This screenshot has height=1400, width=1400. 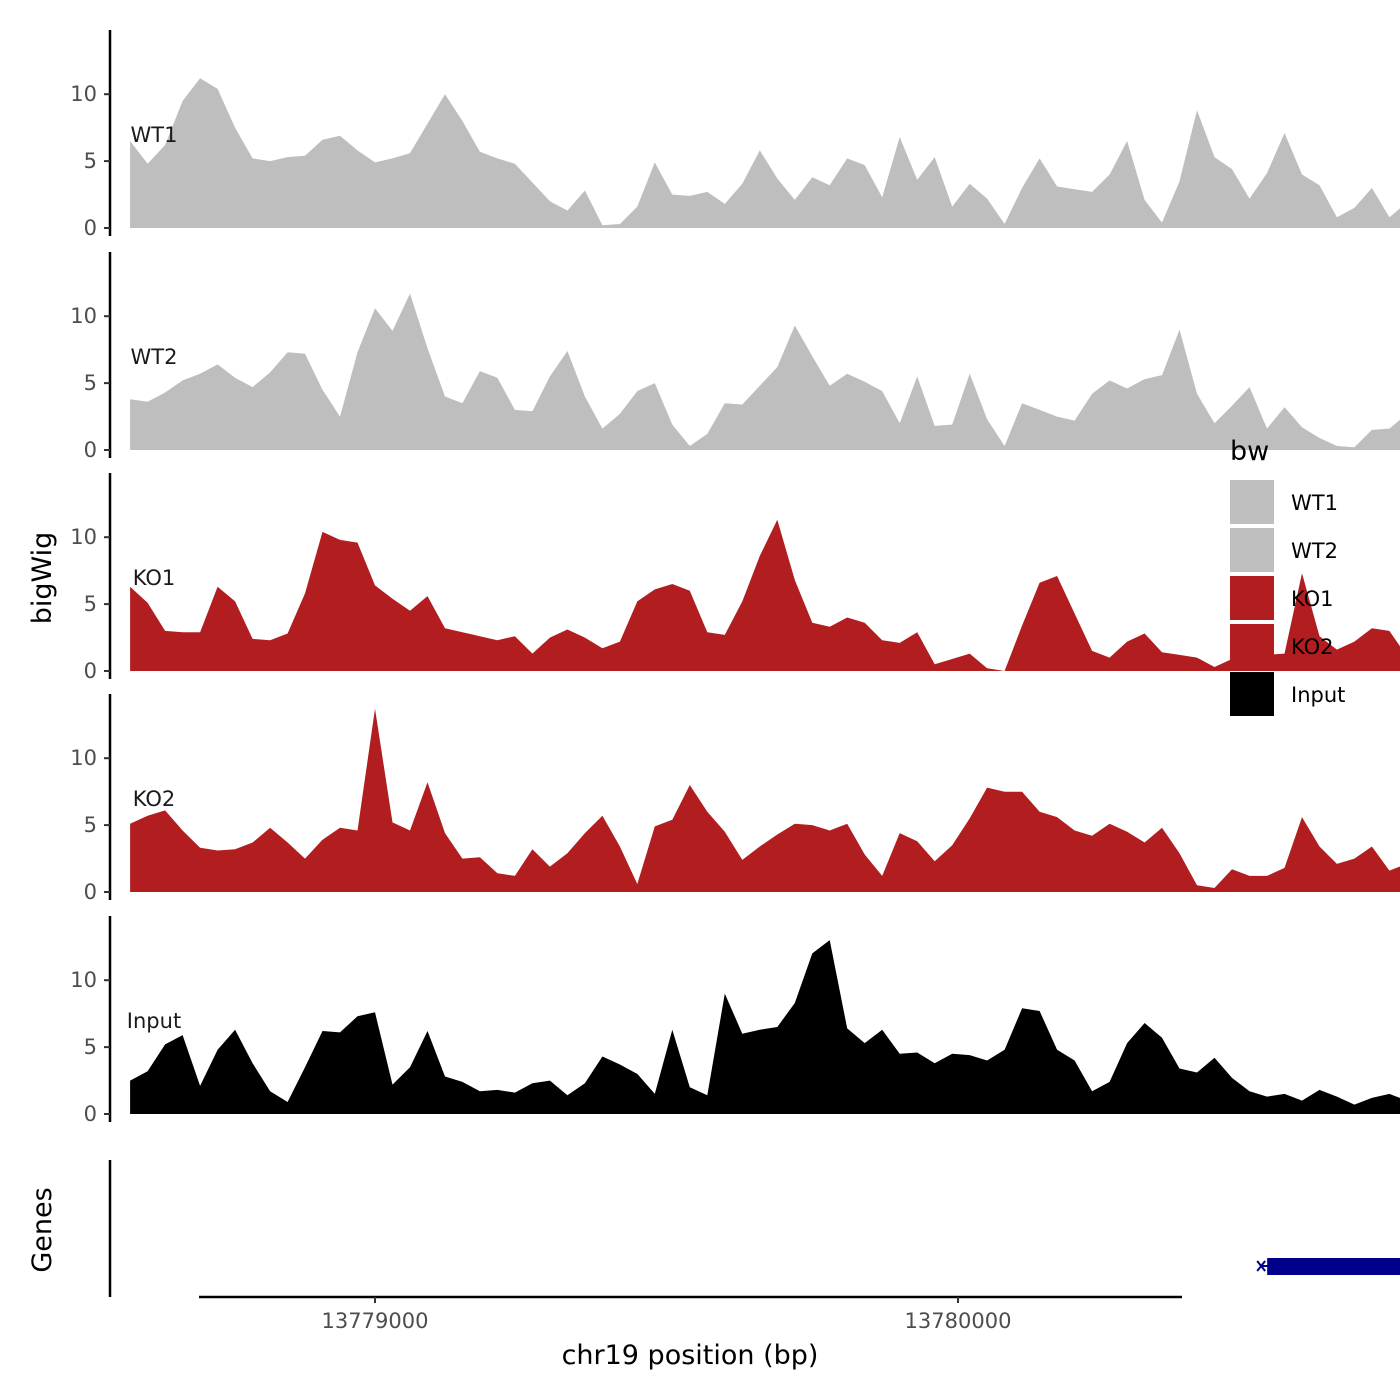 What do you see at coordinates (42, 578) in the screenshot?
I see `y-axis-title: bigWig` at bounding box center [42, 578].